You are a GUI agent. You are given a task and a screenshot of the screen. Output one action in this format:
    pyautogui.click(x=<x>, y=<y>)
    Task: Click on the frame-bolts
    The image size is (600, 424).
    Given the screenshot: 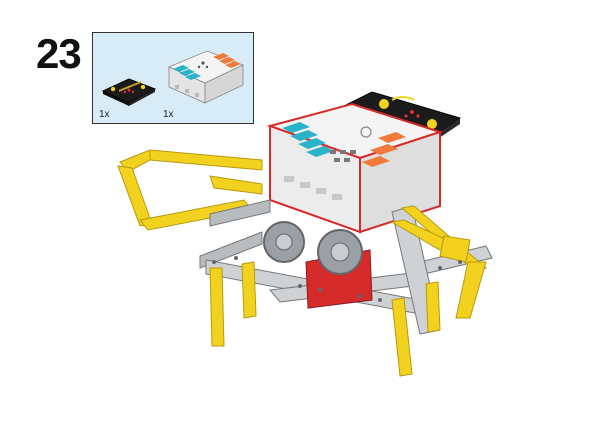 What is the action you would take?
    pyautogui.click(x=337, y=279)
    